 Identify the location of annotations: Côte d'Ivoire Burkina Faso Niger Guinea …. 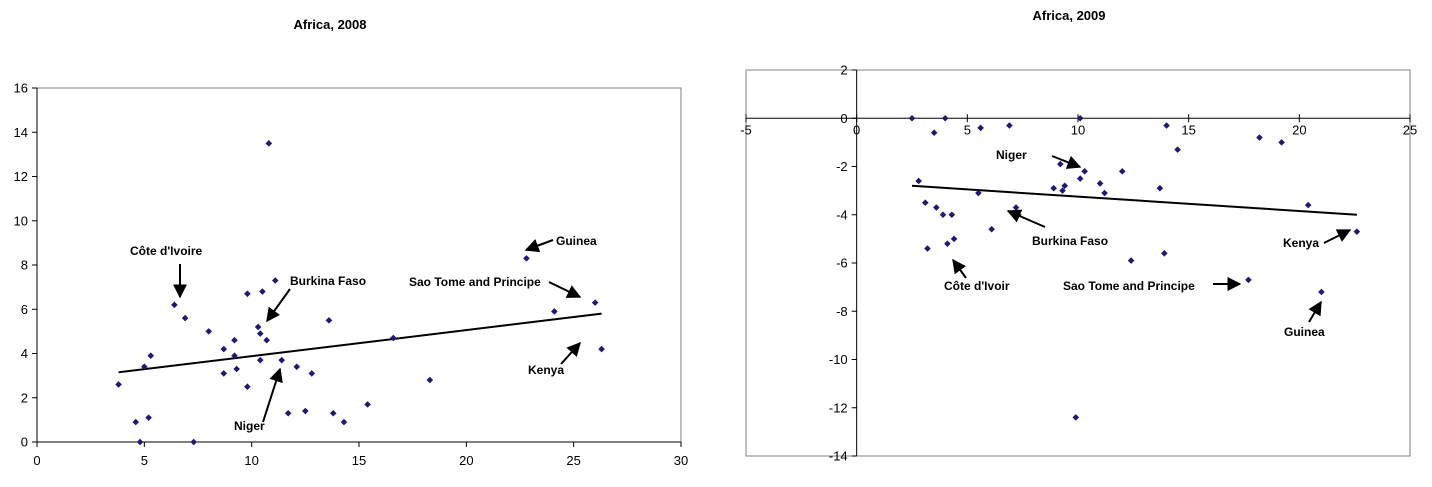
(363, 333).